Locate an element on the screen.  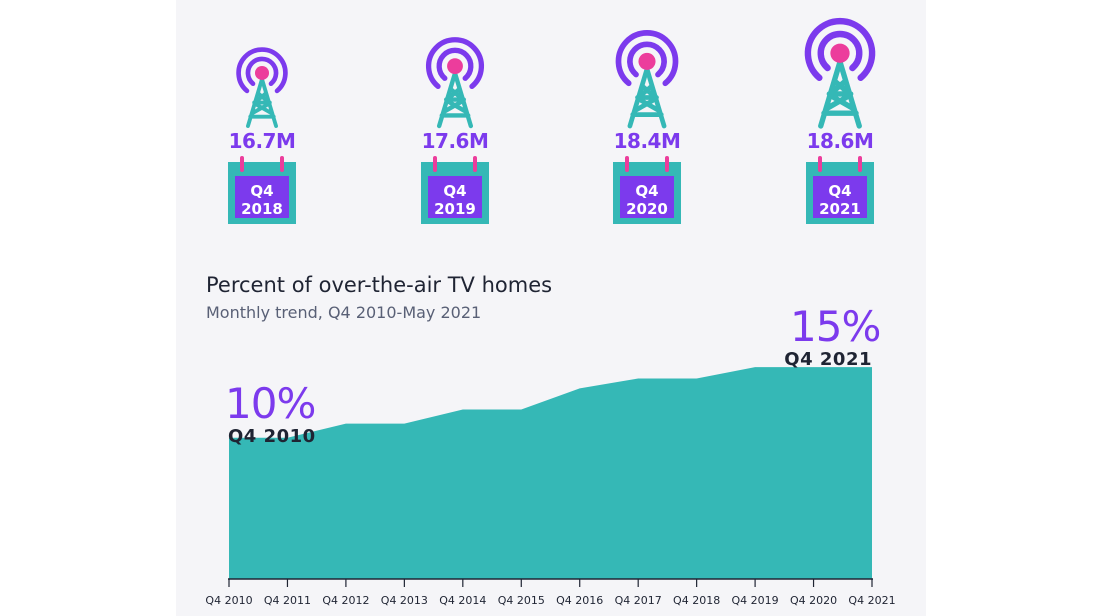
end-label-annotation: Q4 2021 is located at coordinates (828, 359).